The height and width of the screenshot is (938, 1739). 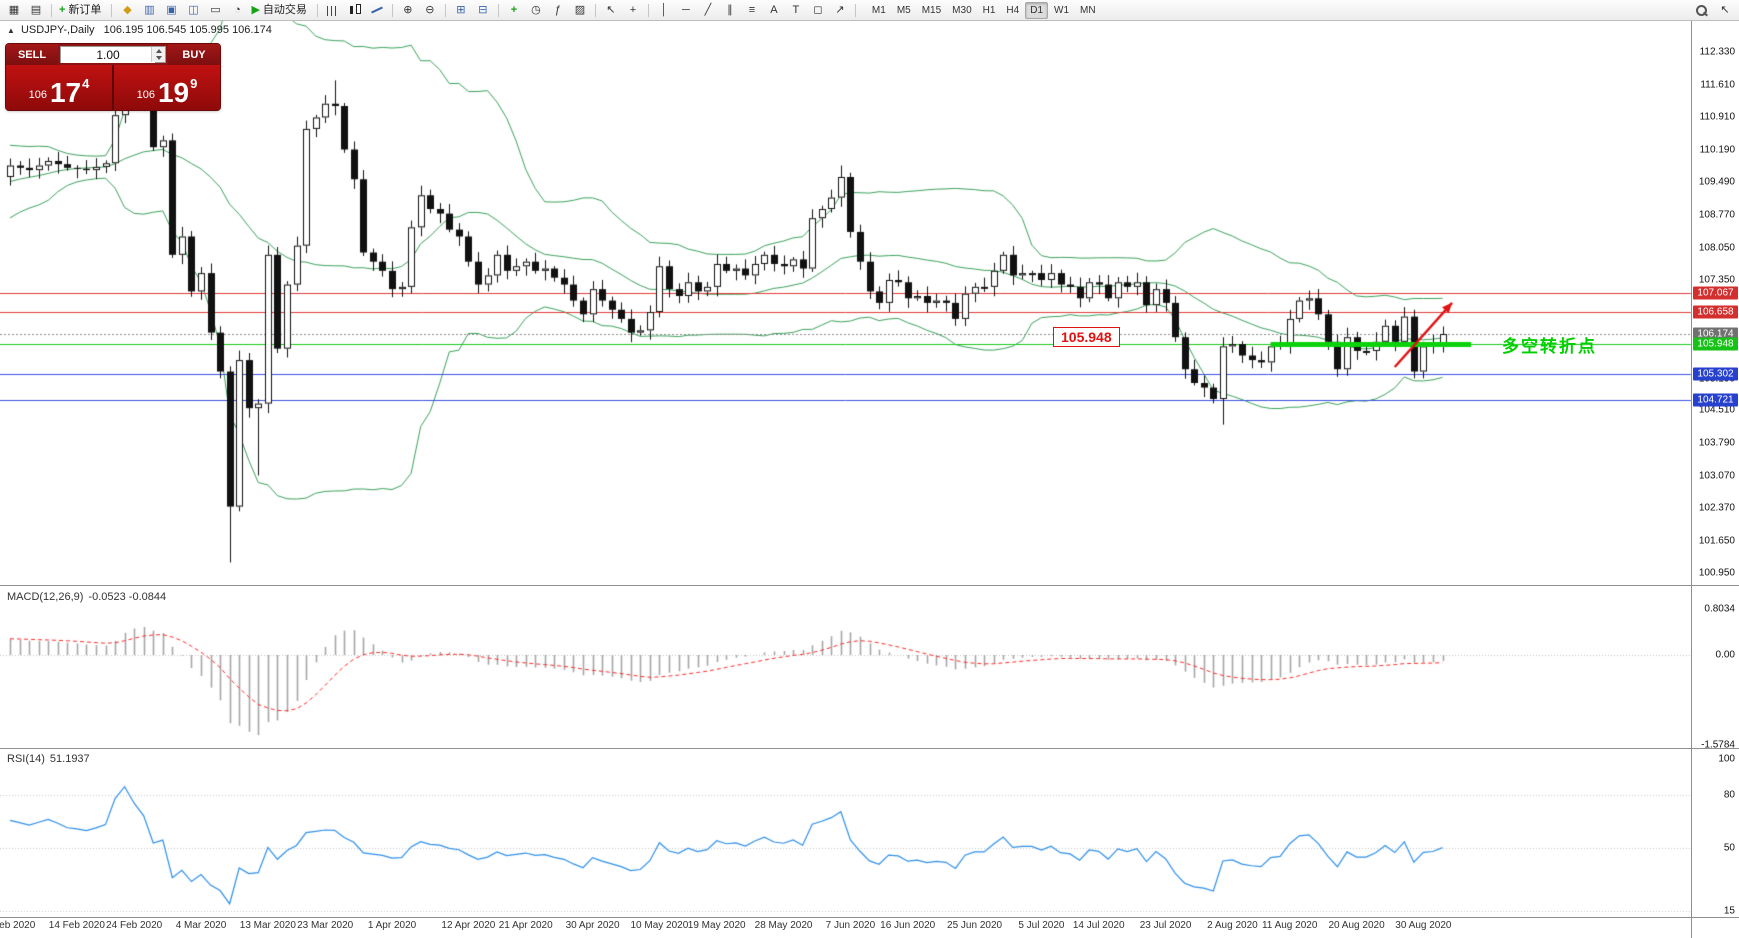 What do you see at coordinates (1717, 52) in the screenshot?
I see `price-tick: 112.330` at bounding box center [1717, 52].